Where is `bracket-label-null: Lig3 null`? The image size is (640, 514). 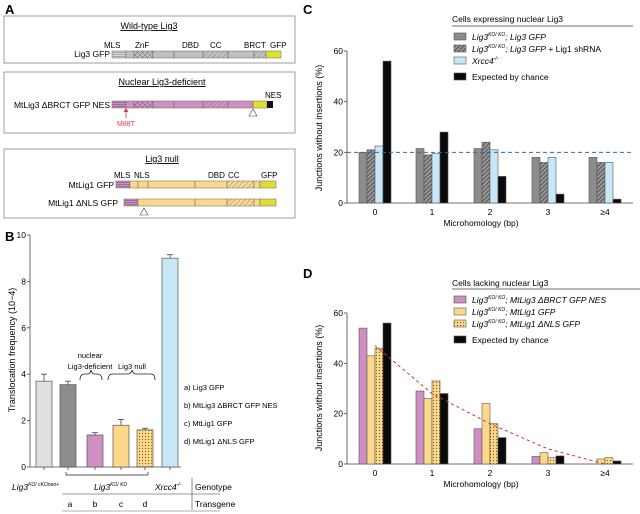 bracket-label-null: Lig3 null is located at coordinates (132, 366).